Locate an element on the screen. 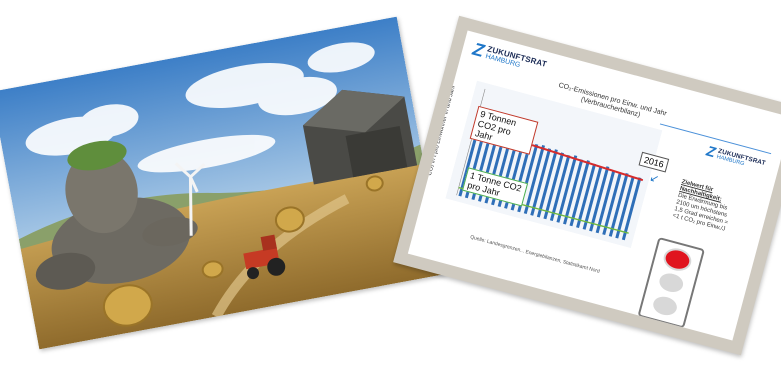 This screenshot has width=781, height=375. traffic-light-icon is located at coordinates (671, 282).